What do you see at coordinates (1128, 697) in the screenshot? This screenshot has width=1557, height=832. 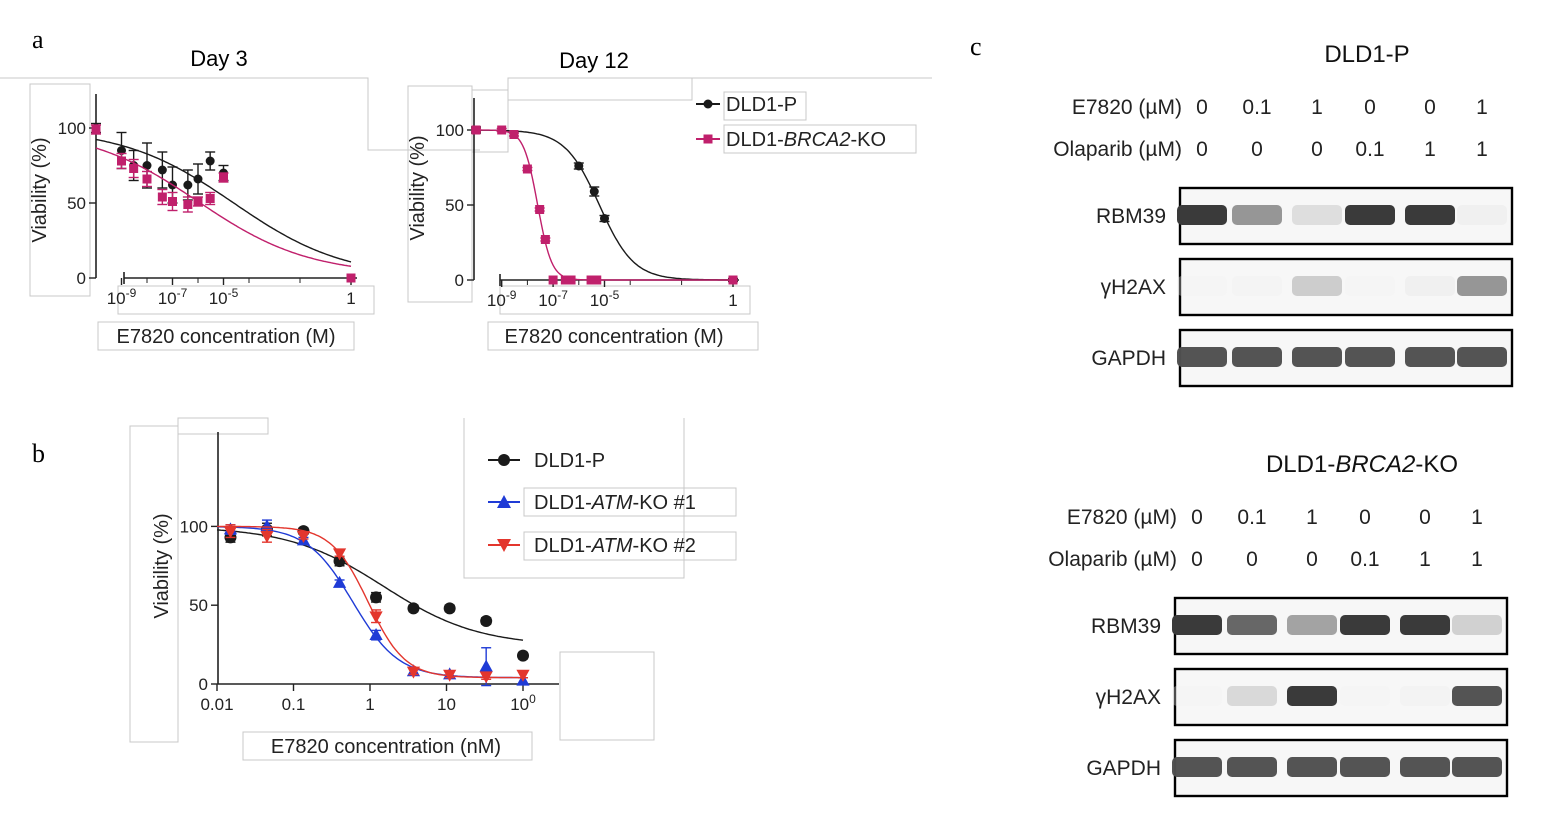 I see `blot-row-label: γH2AX` at bounding box center [1128, 697].